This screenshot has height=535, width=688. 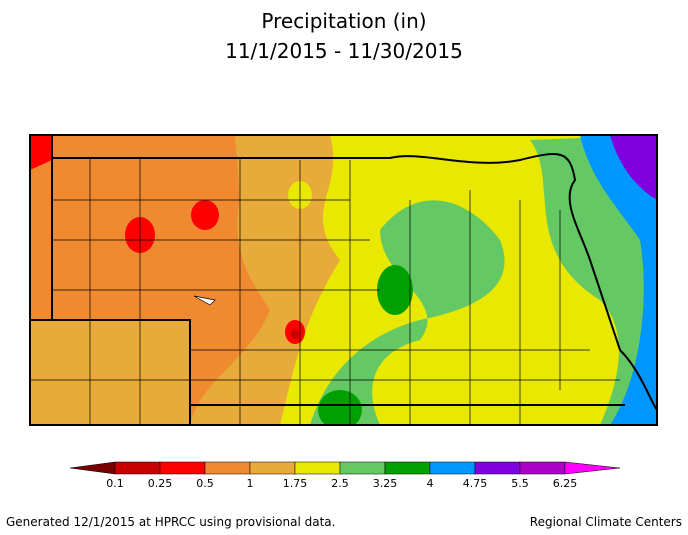 What do you see at coordinates (475, 483) in the screenshot?
I see `legend-label: 4.75` at bounding box center [475, 483].